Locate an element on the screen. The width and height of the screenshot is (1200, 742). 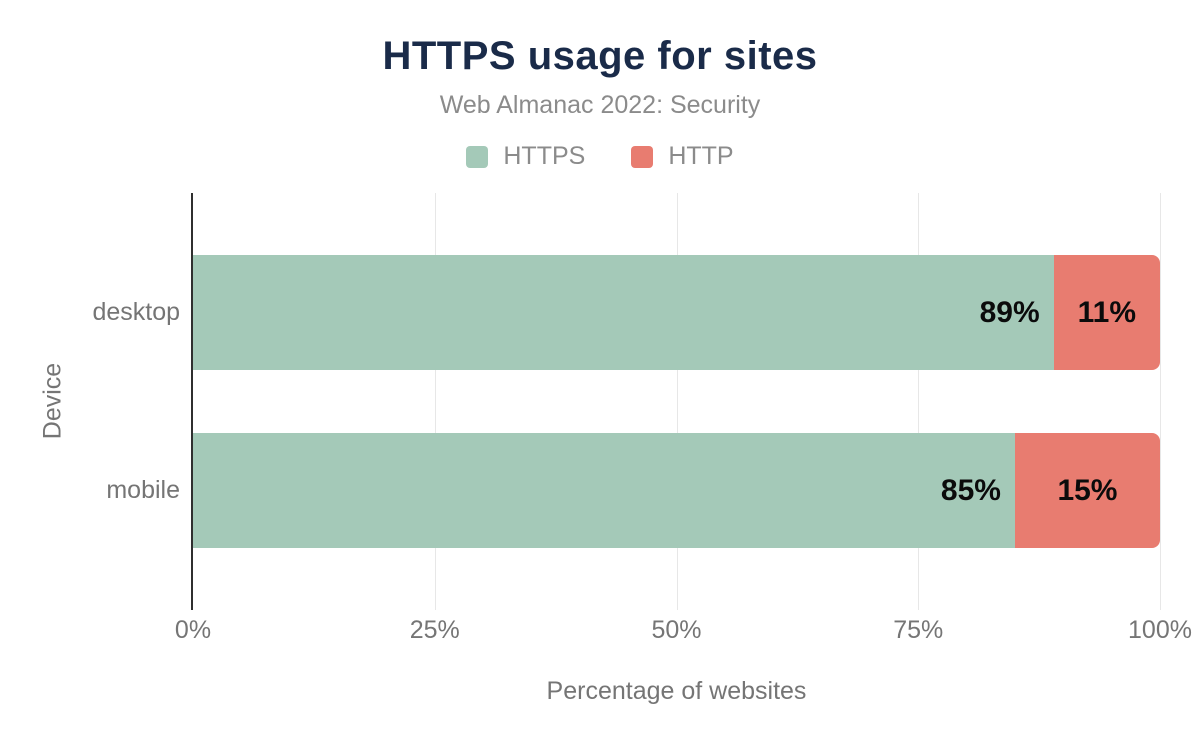
bar-value-label: 89% is located at coordinates (1009, 312).